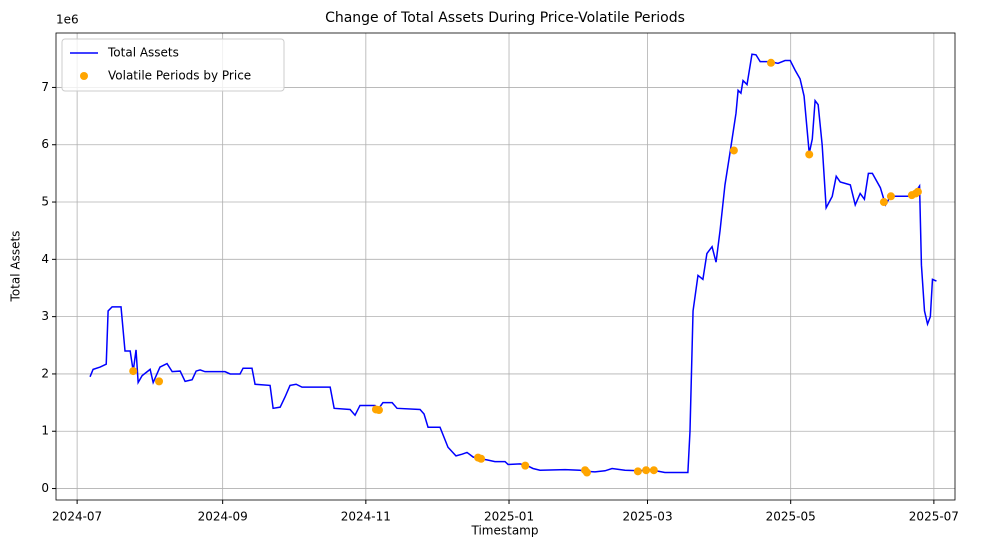 This screenshot has height=551, width=988. Describe the element at coordinates (505, 531) in the screenshot. I see `x-axis-label: Timestamp` at that location.